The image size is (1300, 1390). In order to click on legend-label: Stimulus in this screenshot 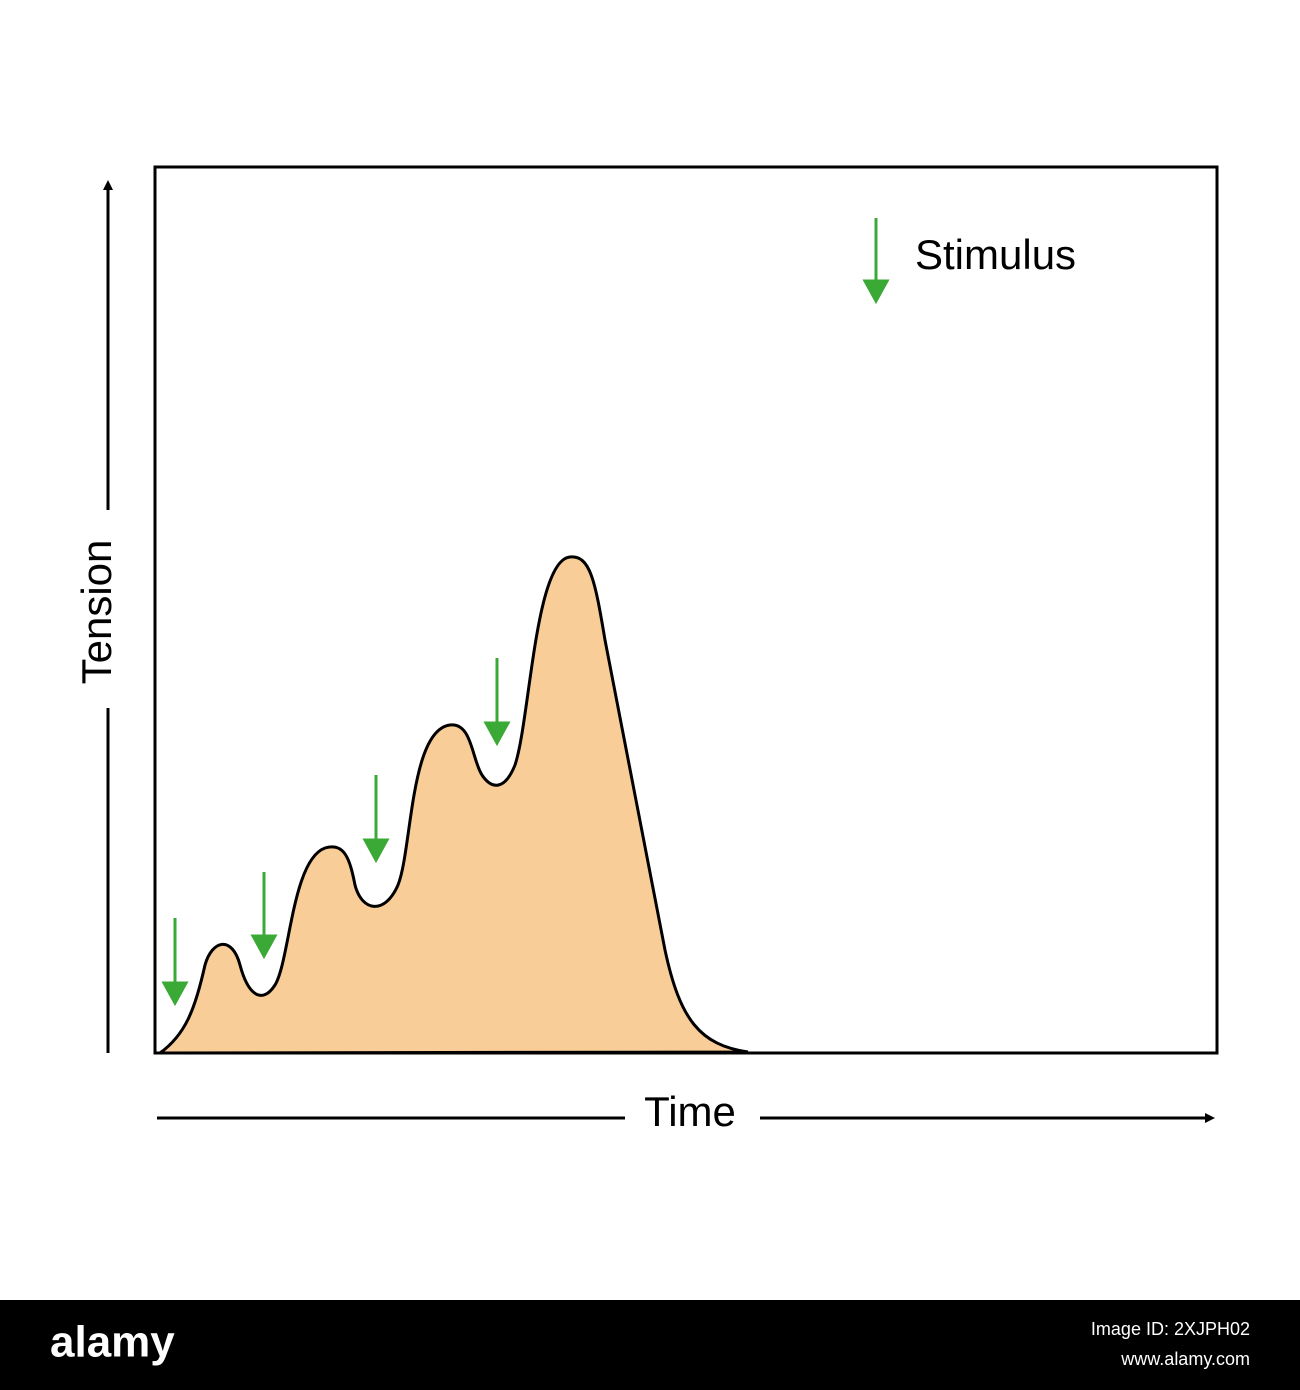, I will do `click(995, 254)`.